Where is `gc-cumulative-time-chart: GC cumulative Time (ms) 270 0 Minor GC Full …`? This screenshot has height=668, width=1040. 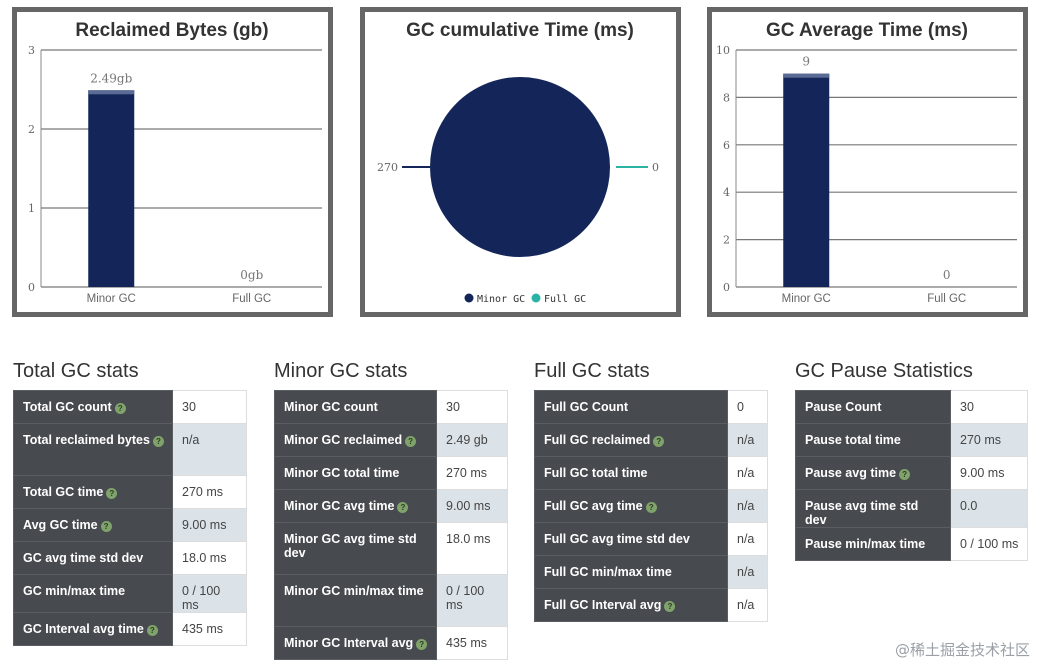
gc-cumulative-time-chart: GC cumulative Time (ms) 270 0 Minor GC Full … is located at coordinates (520, 162).